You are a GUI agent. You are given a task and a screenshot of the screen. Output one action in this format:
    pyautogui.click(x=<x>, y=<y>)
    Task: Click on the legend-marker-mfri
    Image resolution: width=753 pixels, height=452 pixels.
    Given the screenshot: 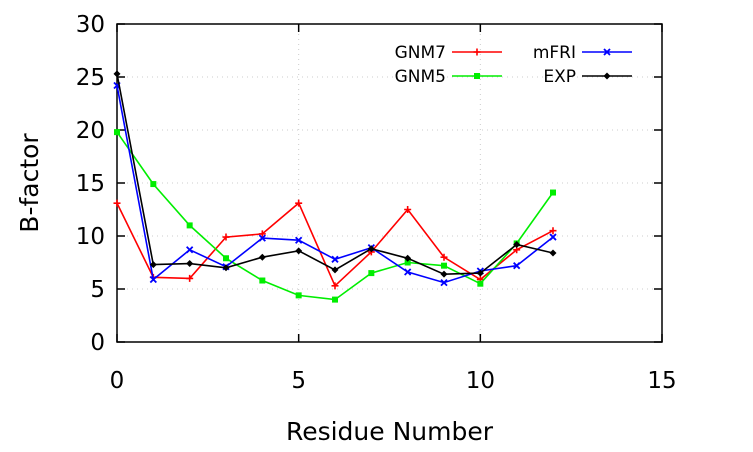 What is the action you would take?
    pyautogui.click(x=607, y=52)
    